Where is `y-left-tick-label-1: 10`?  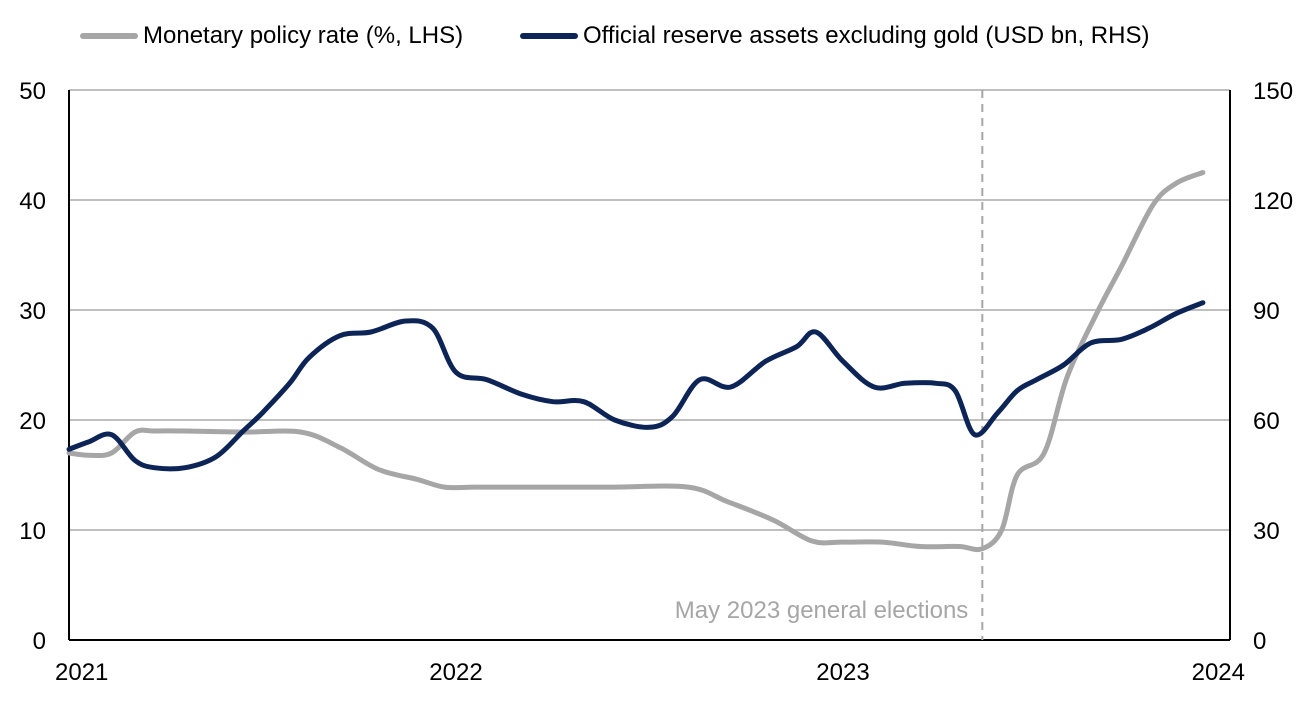 y-left-tick-label-1: 10 is located at coordinates (32, 531).